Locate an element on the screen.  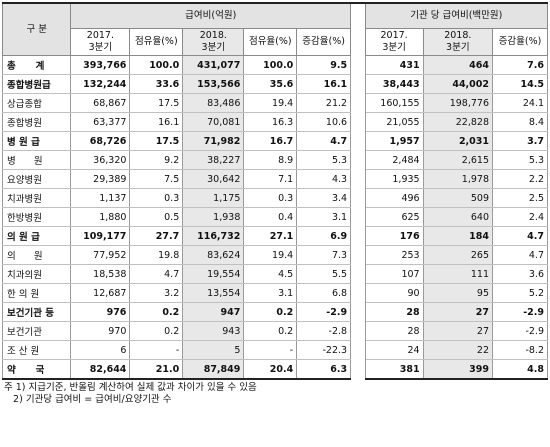
row-label: 종합병원 is located at coordinates (36, 122).